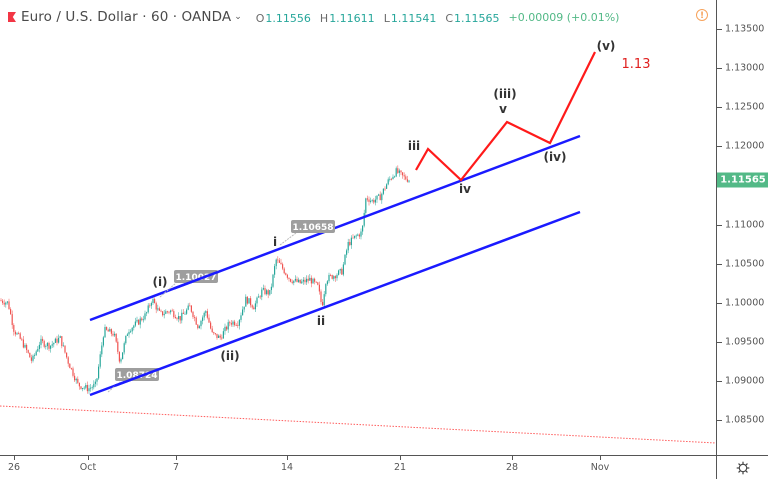 The image size is (768, 479). What do you see at coordinates (472, 18) in the screenshot?
I see `ohlc-close: C1.11565` at bounding box center [472, 18].